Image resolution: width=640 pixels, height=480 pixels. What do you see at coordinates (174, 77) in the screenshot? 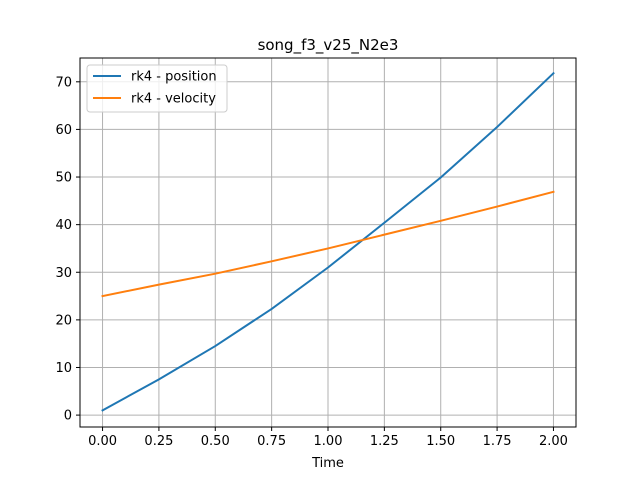
I see `legend-label: rk4 - position` at bounding box center [174, 77].